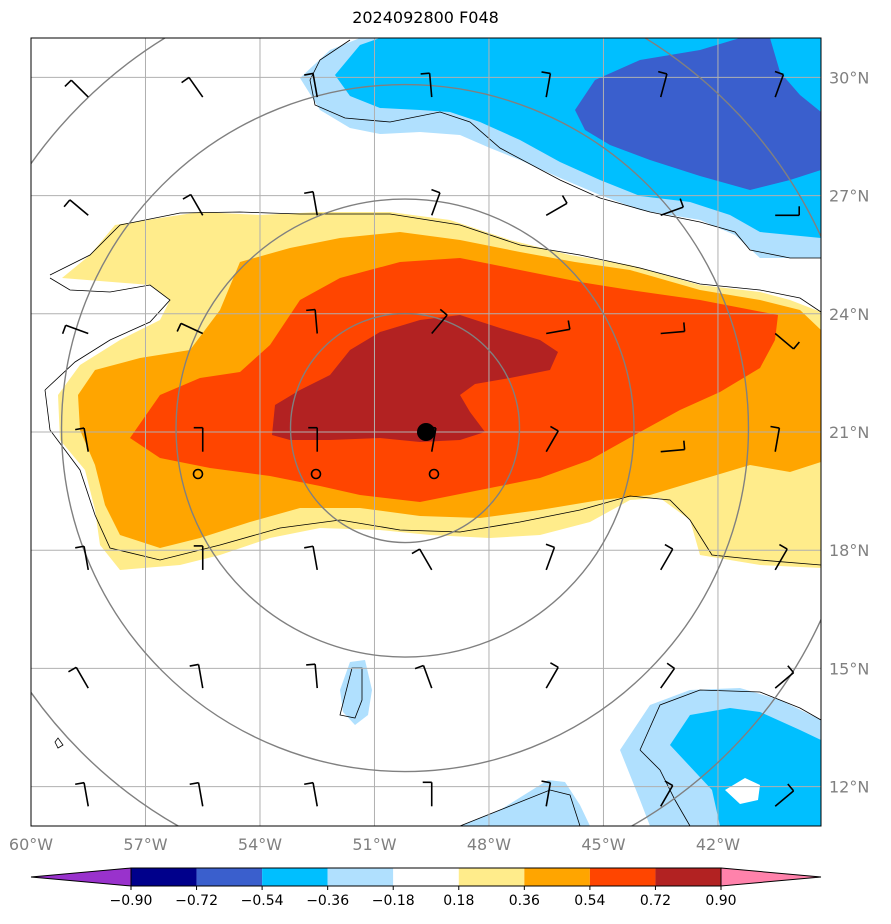 Image resolution: width=891 pixels, height=924 pixels. I want to click on colorbar-tick-label: 0.18, so click(458, 901).